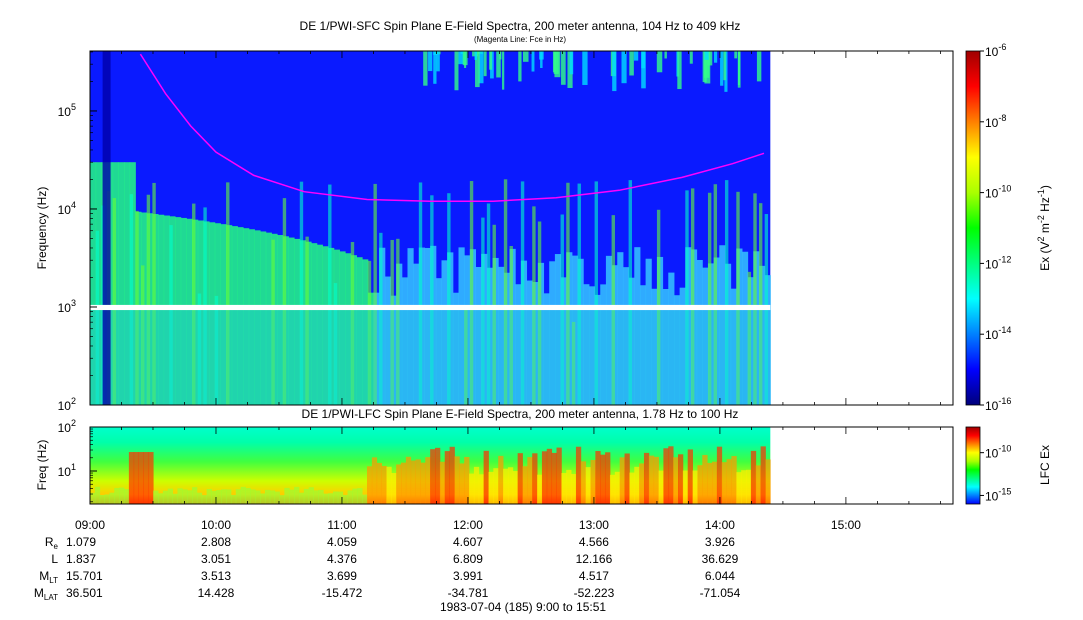 The image size is (1083, 620). Describe the element at coordinates (452, 127) in the screenshot. I see `fce-line` at that location.